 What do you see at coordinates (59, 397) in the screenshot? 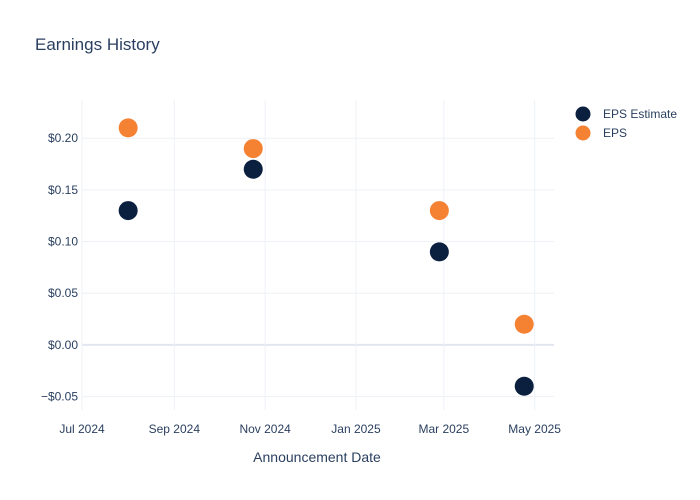
I see `y-tick-label: −$0.05` at bounding box center [59, 397].